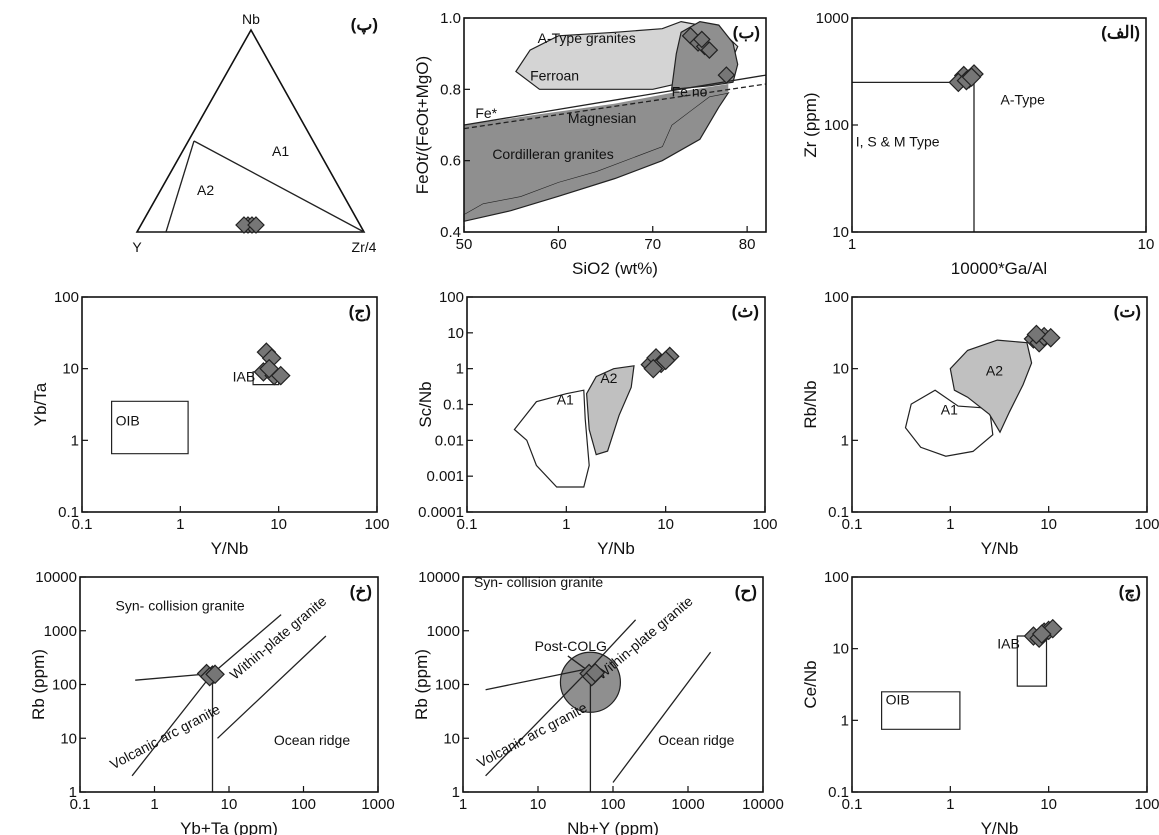  What do you see at coordinates (613, 827) in the screenshot?
I see `x-axis-label: Nb+Y (ppm)` at bounding box center [613, 827].